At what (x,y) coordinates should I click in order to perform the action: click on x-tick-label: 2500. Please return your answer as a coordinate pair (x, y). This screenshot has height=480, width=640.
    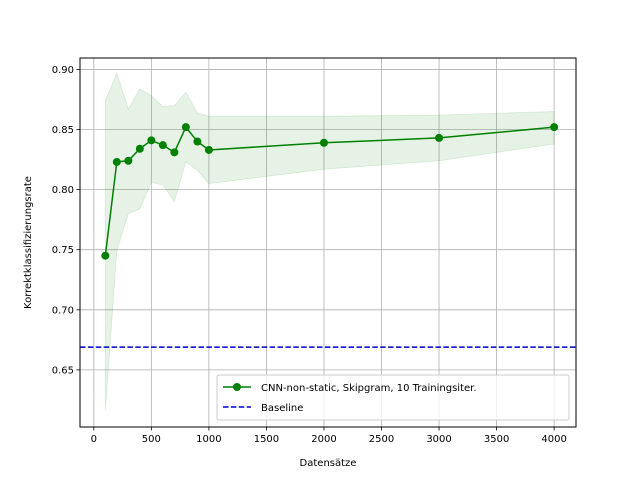
    Looking at the image, I should click on (381, 439).